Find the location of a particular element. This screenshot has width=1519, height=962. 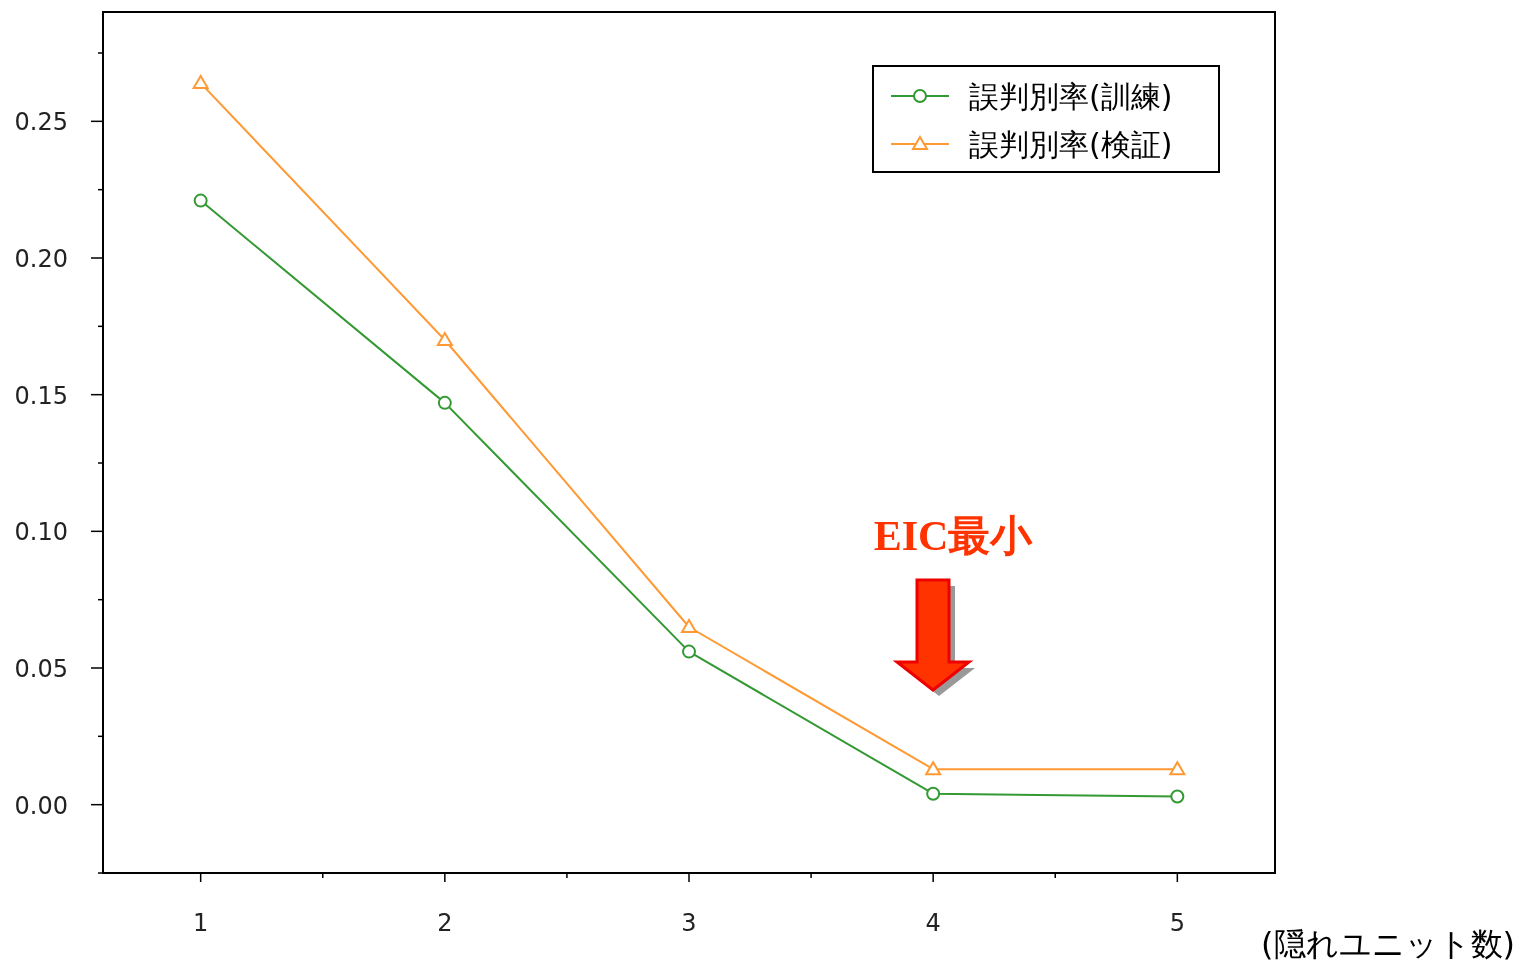

x-tick-label: 1 is located at coordinates (201, 923).